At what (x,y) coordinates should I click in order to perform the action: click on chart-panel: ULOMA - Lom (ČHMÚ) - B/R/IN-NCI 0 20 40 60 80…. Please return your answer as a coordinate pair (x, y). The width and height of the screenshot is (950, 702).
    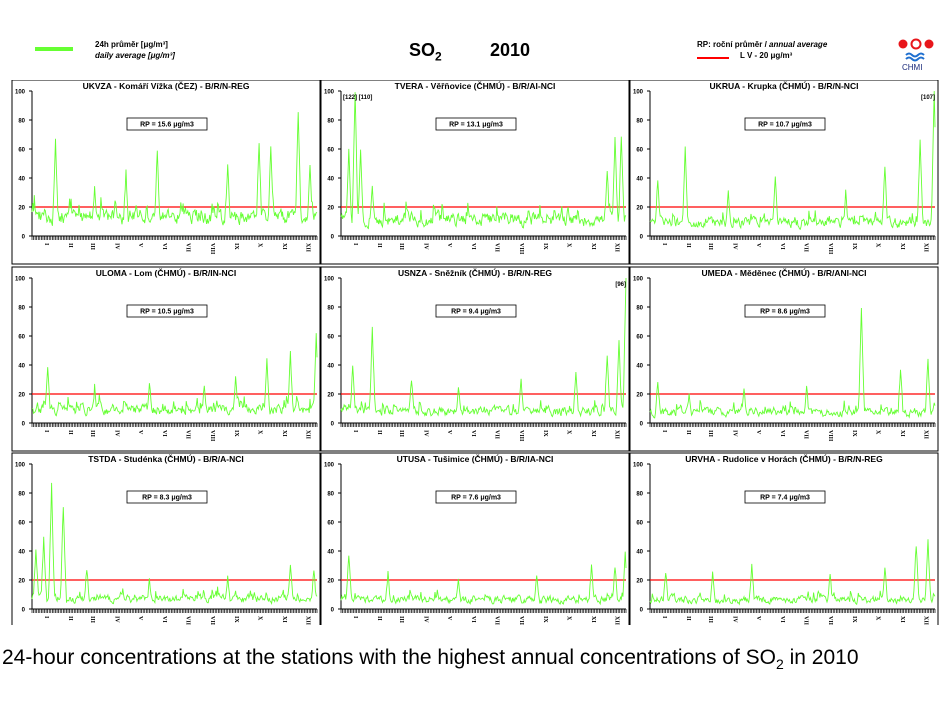
    Looking at the image, I should click on (166, 359).